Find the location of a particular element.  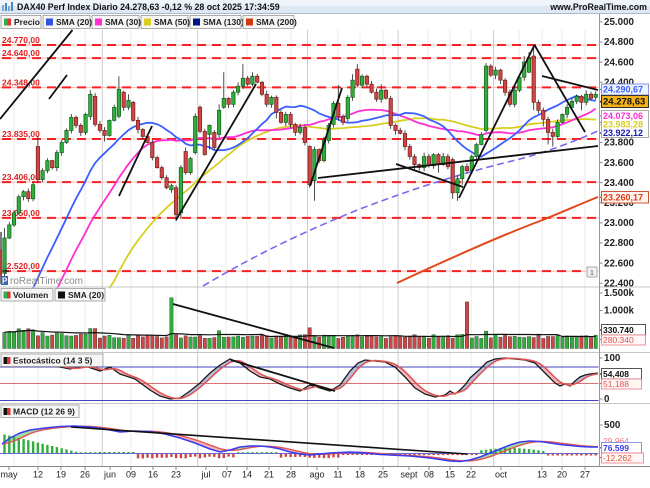

svg-text: 24.600 is located at coordinates (619, 62).